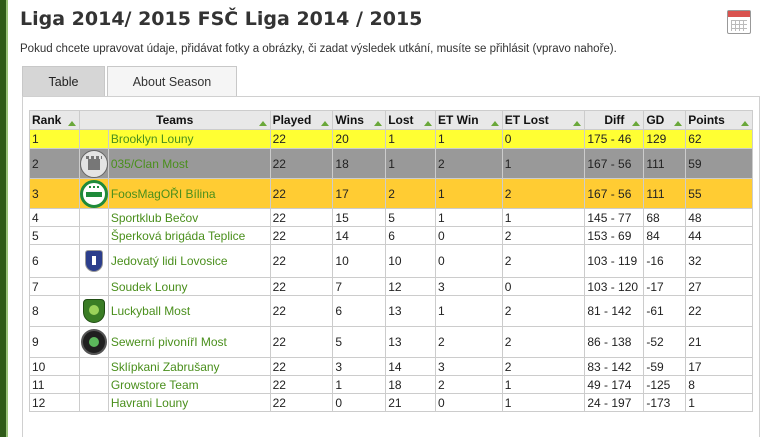  What do you see at coordinates (54, 163) in the screenshot?
I see `rank-cell: 2` at bounding box center [54, 163].